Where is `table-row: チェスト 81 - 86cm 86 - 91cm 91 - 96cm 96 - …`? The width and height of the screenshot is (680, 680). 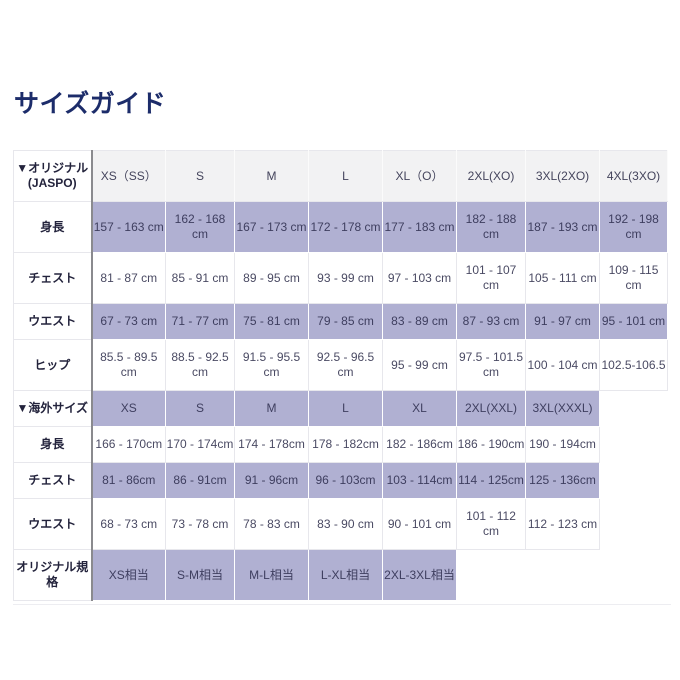
table-row: チェスト 81 - 86cm 86 - 91cm 91 - 96cm 96 - … is located at coordinates (340, 480).